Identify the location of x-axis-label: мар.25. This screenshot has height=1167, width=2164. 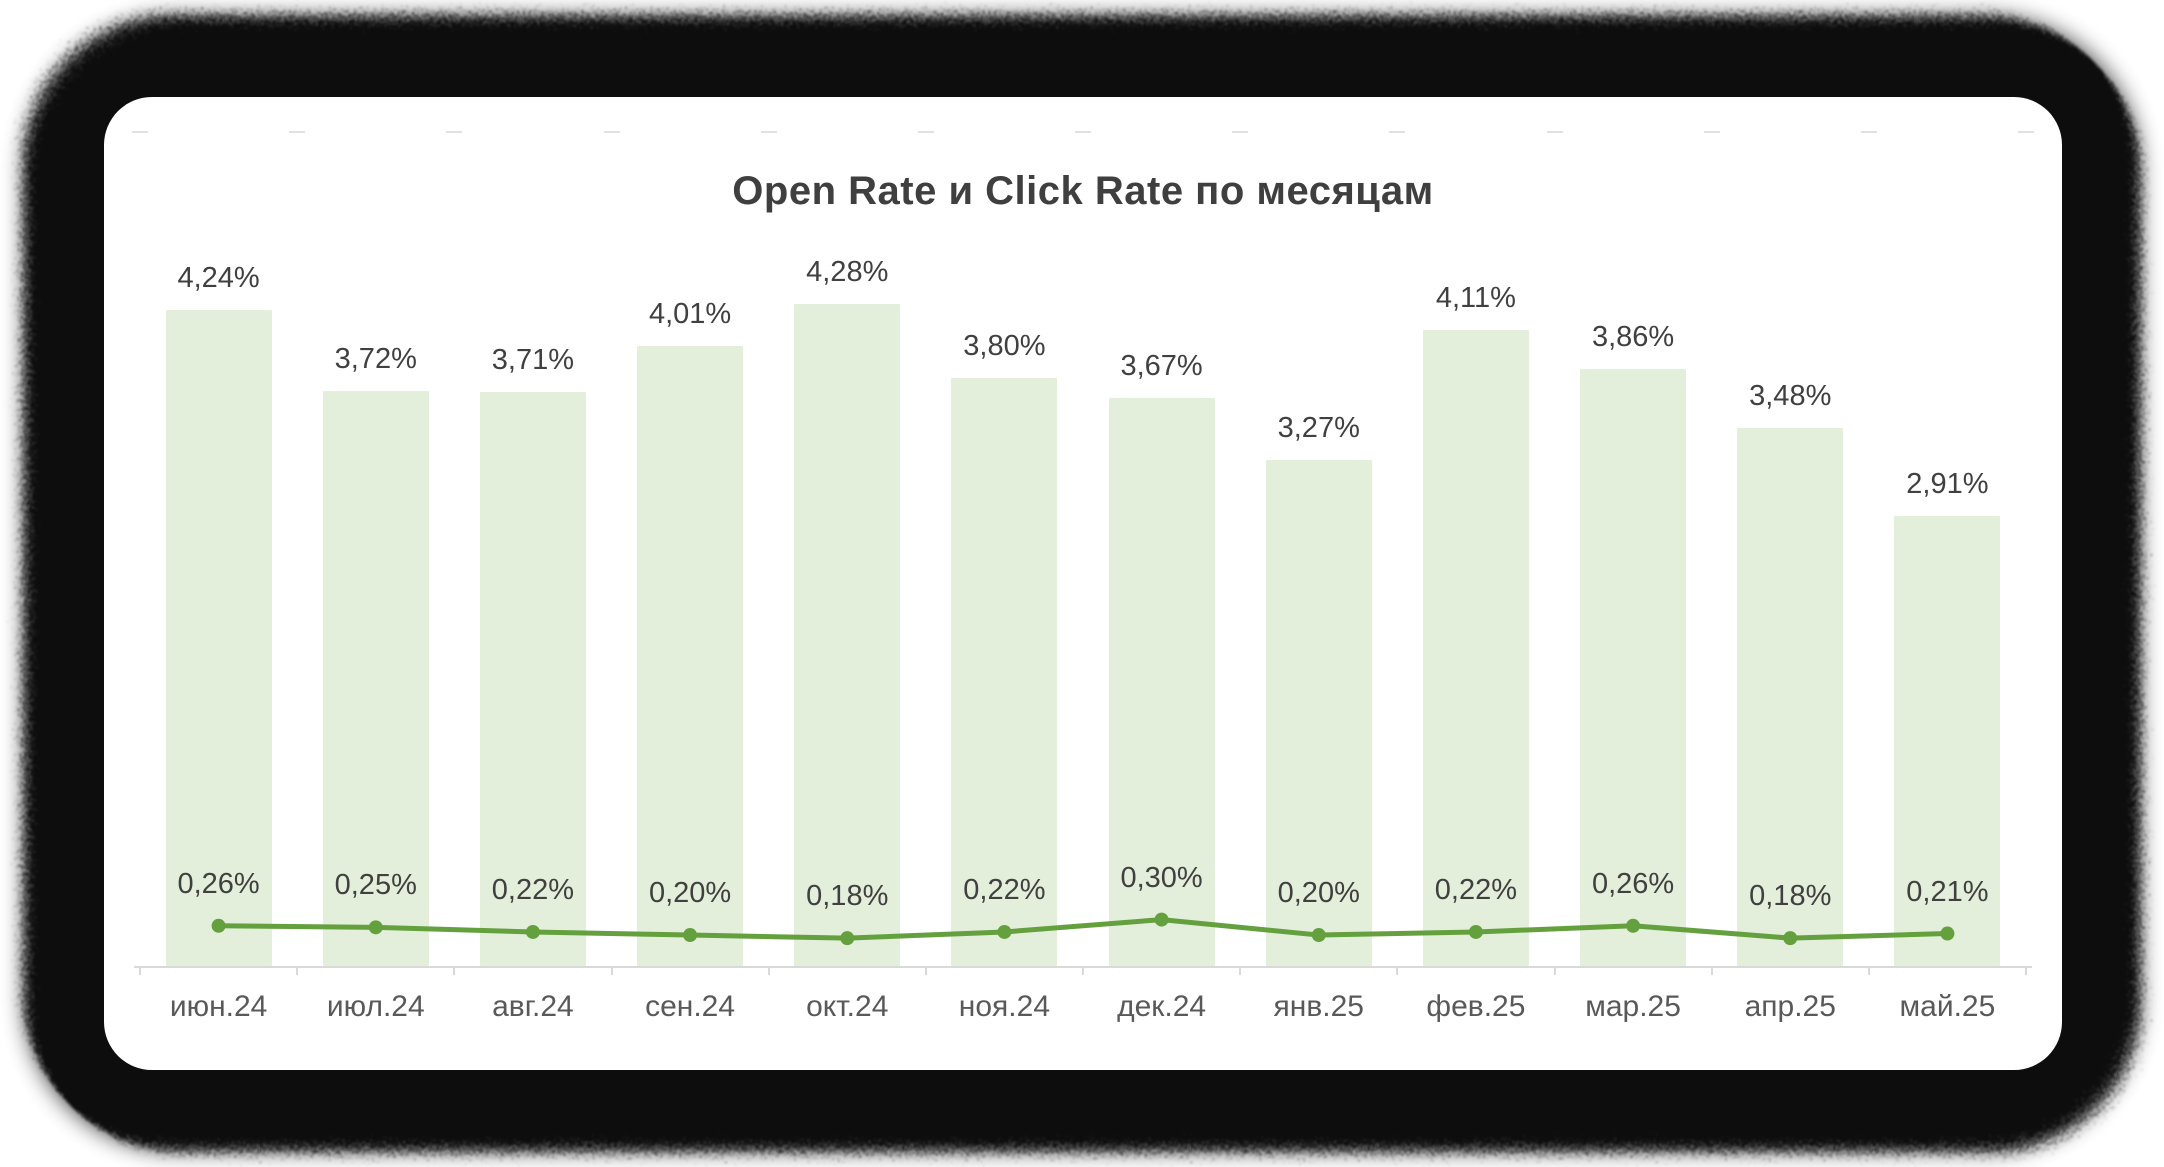
(1633, 1006).